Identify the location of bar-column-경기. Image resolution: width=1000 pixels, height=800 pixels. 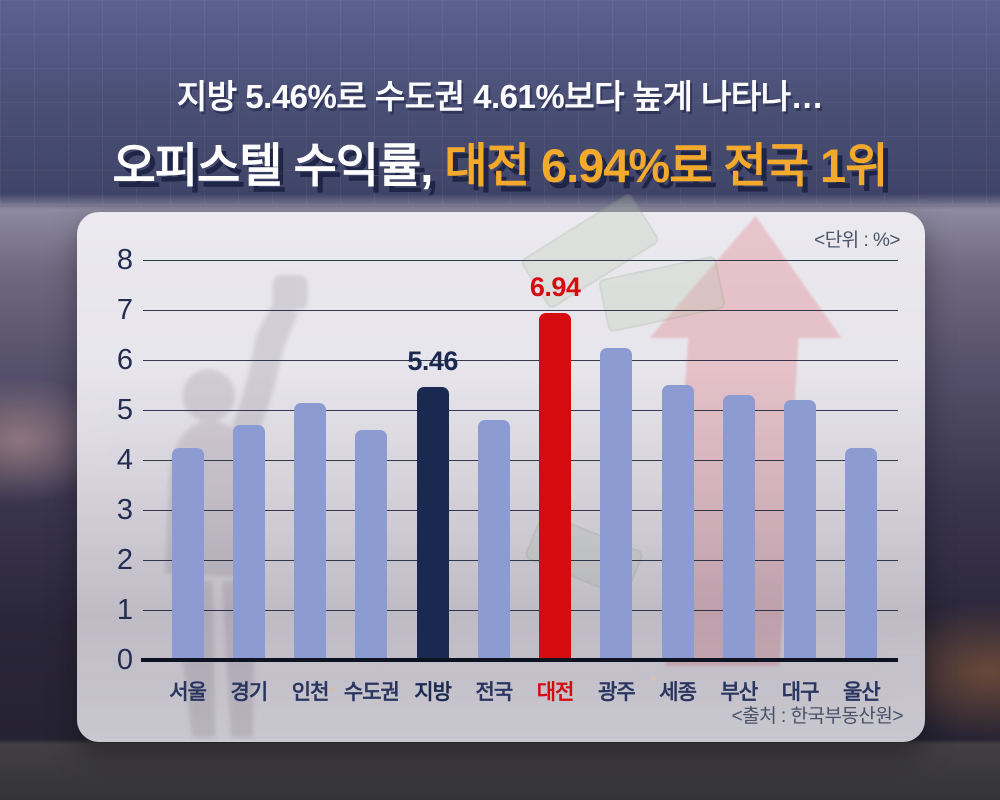
(248, 460).